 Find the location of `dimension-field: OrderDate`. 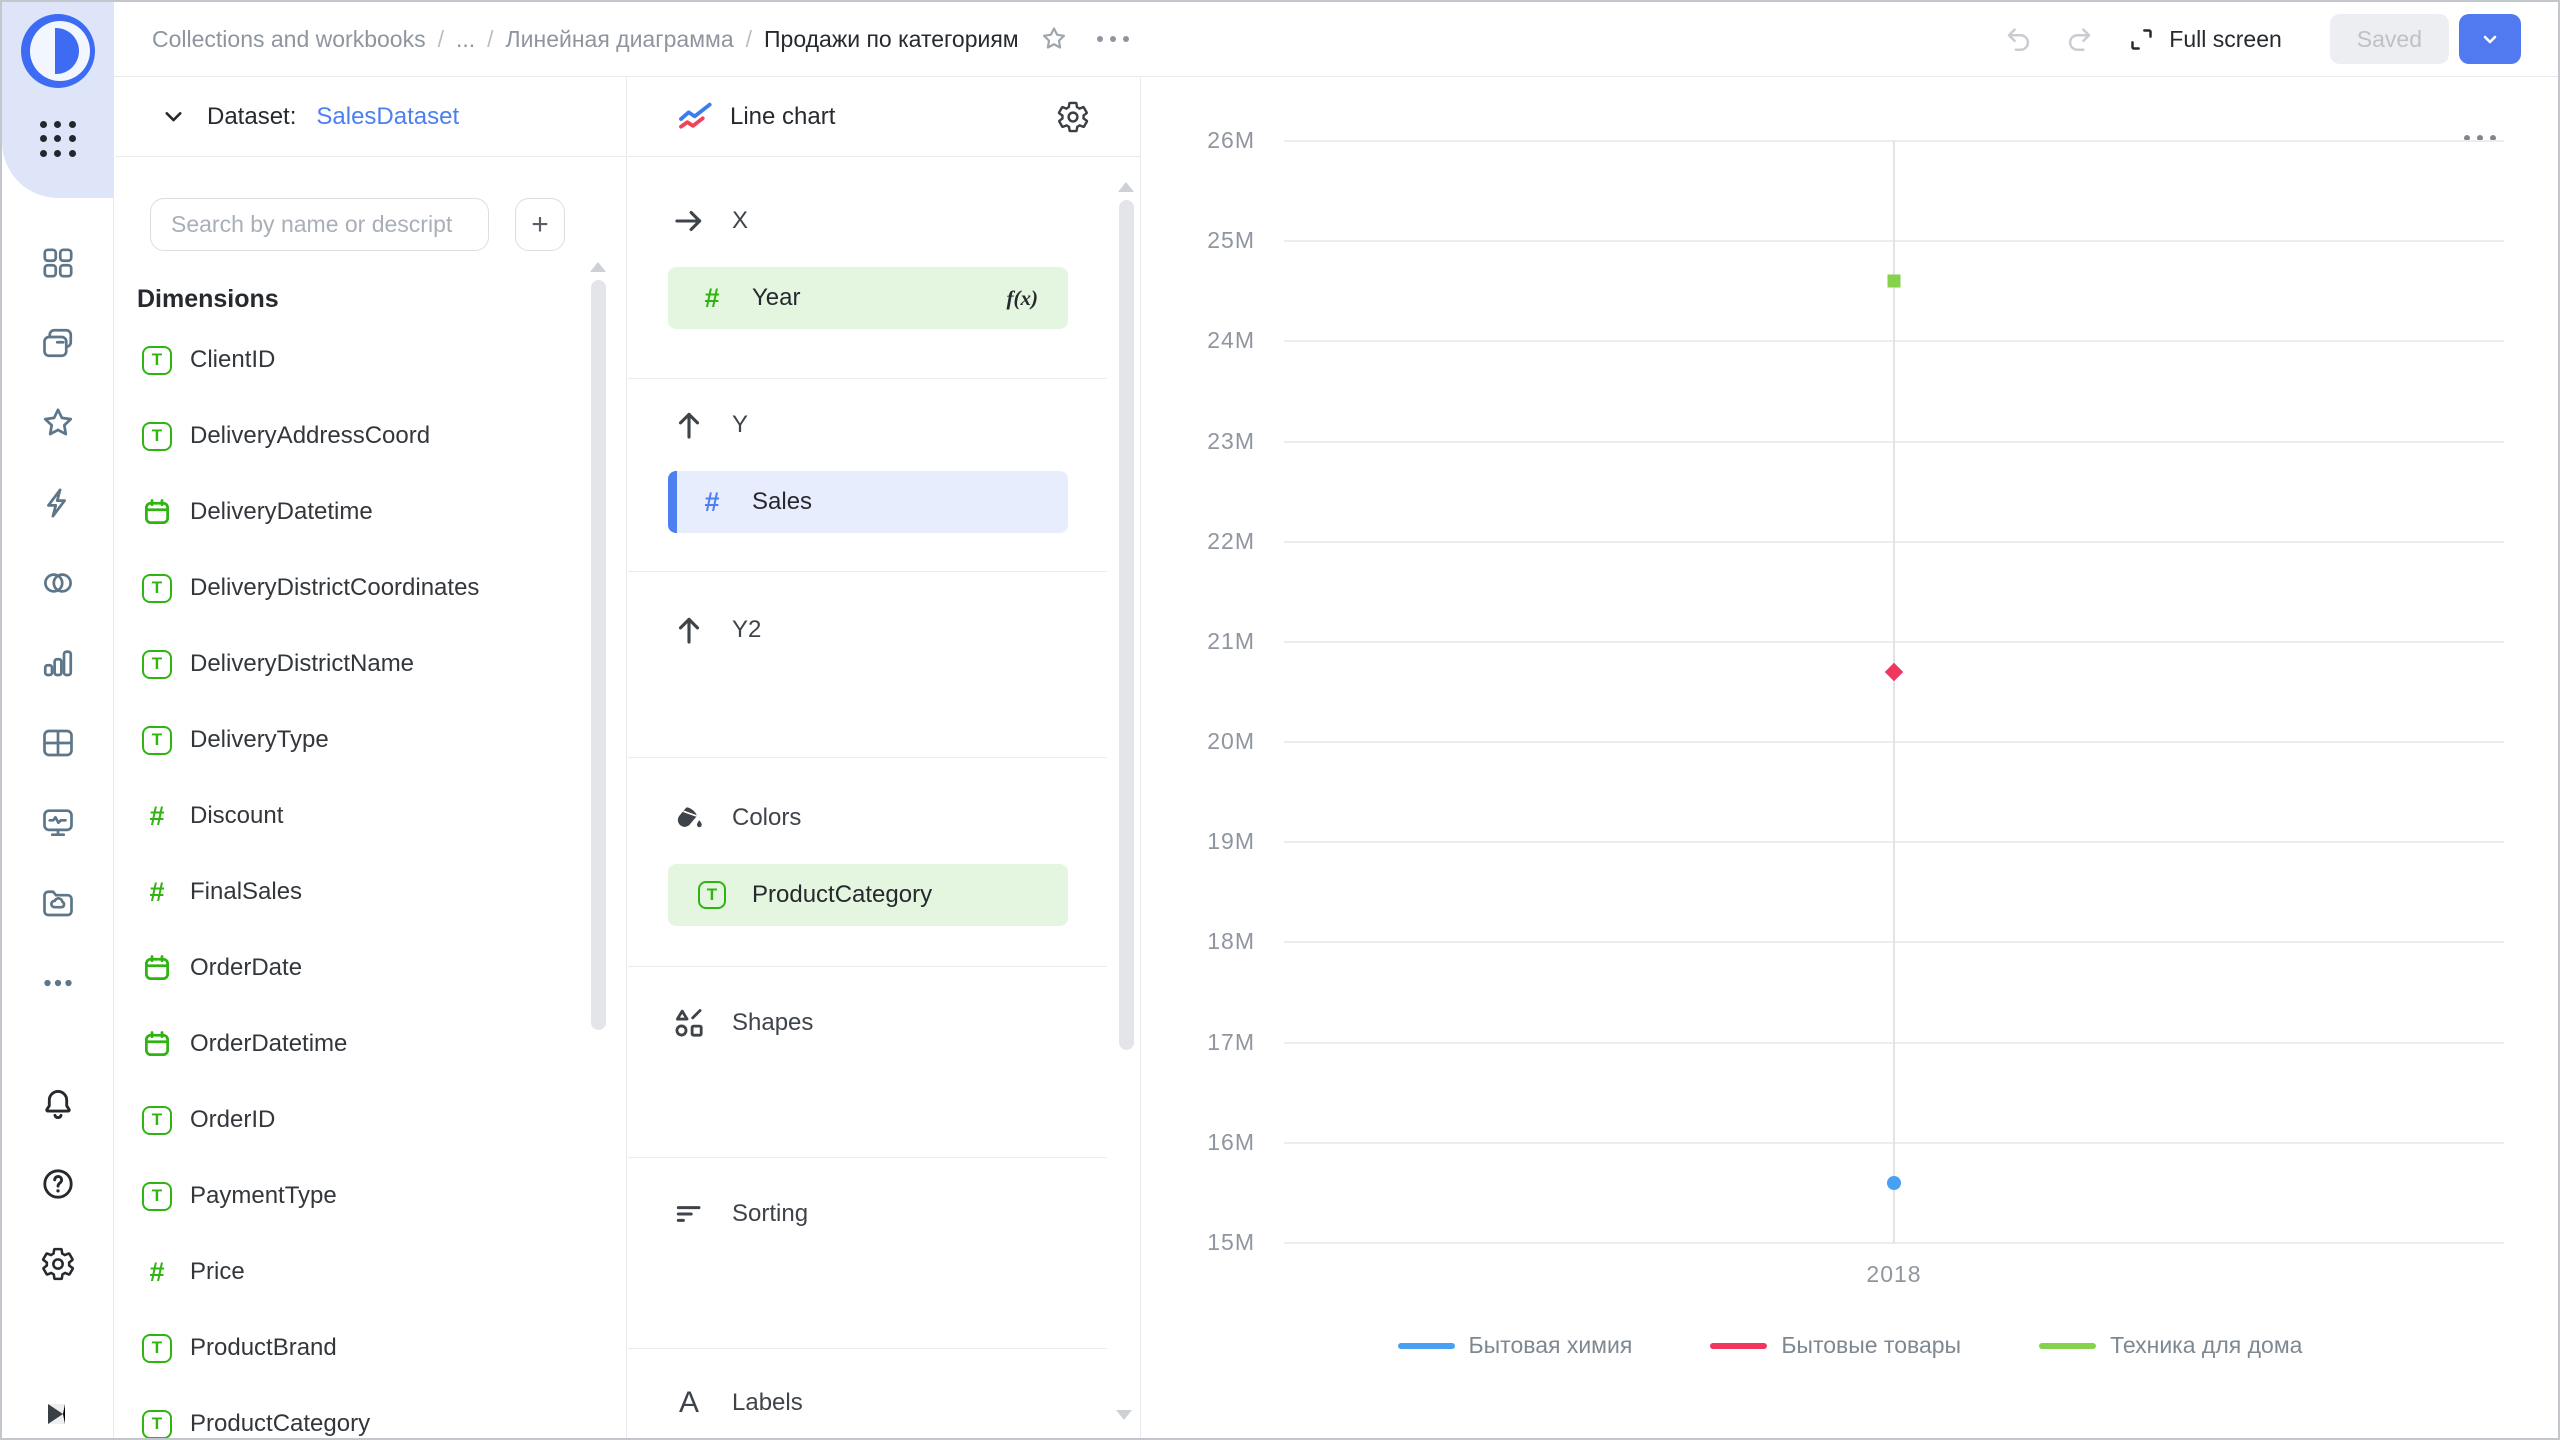

dimension-field: OrderDate is located at coordinates (370, 968).